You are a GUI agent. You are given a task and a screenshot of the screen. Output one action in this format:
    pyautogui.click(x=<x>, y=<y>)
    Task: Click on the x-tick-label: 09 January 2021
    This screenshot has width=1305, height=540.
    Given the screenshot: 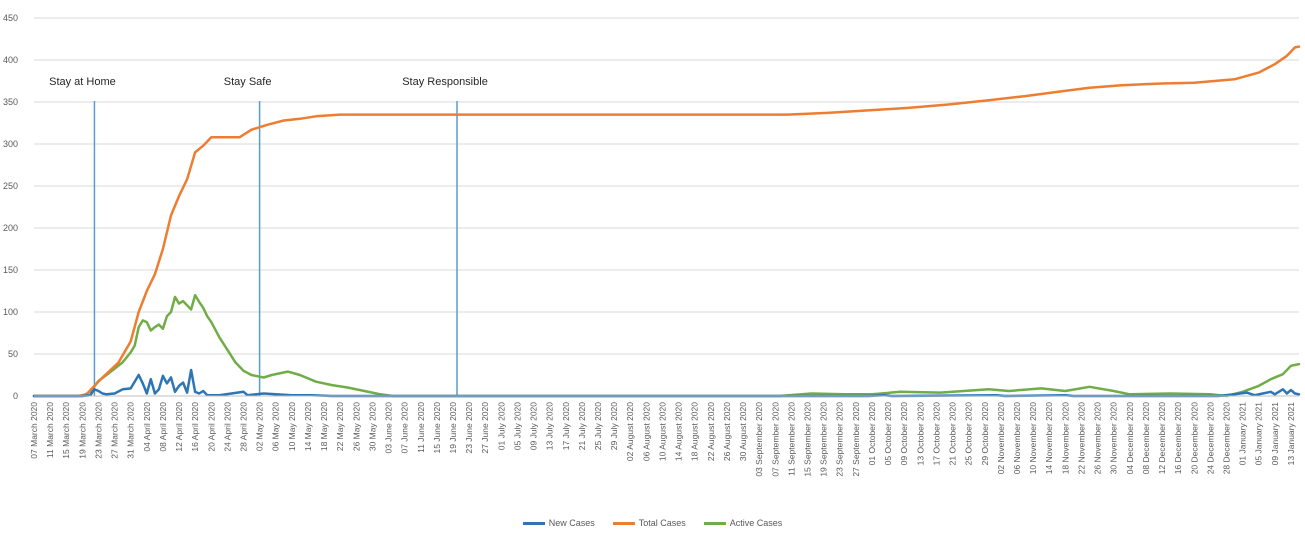 What is the action you would take?
    pyautogui.click(x=1275, y=434)
    